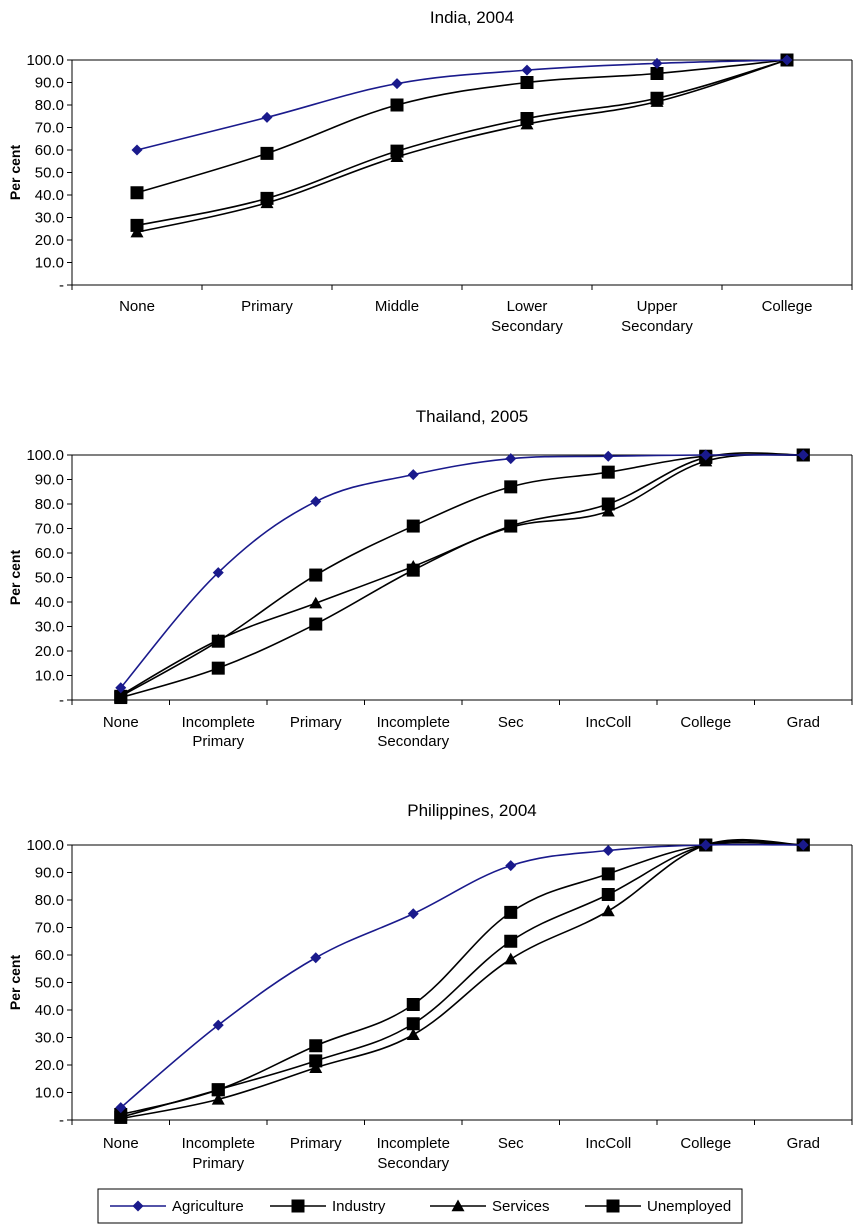 This screenshot has height=1227, width=862. Describe the element at coordinates (218, 1153) in the screenshot. I see `x-tick-label: Incomplete Primary` at that location.